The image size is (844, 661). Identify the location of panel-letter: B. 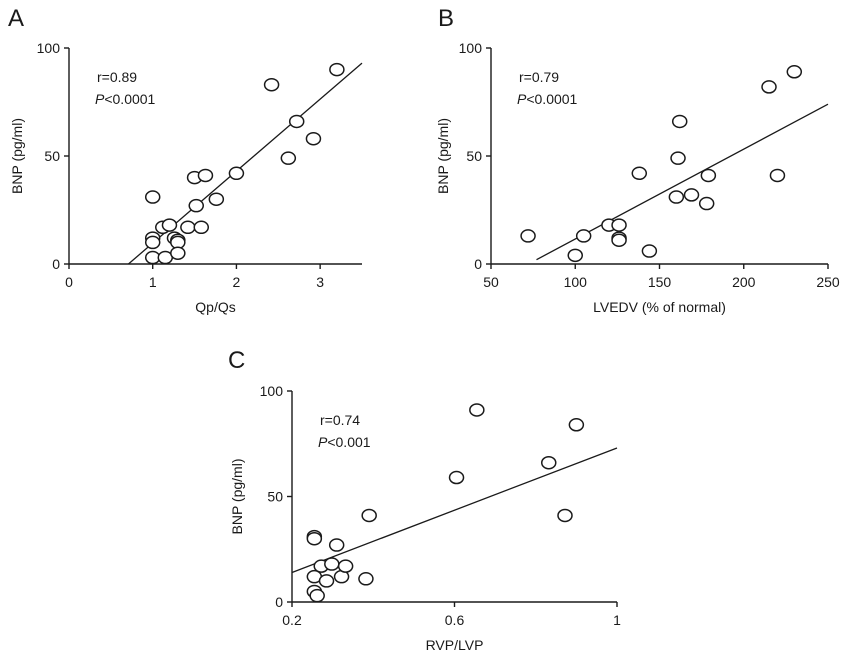
(446, 18).